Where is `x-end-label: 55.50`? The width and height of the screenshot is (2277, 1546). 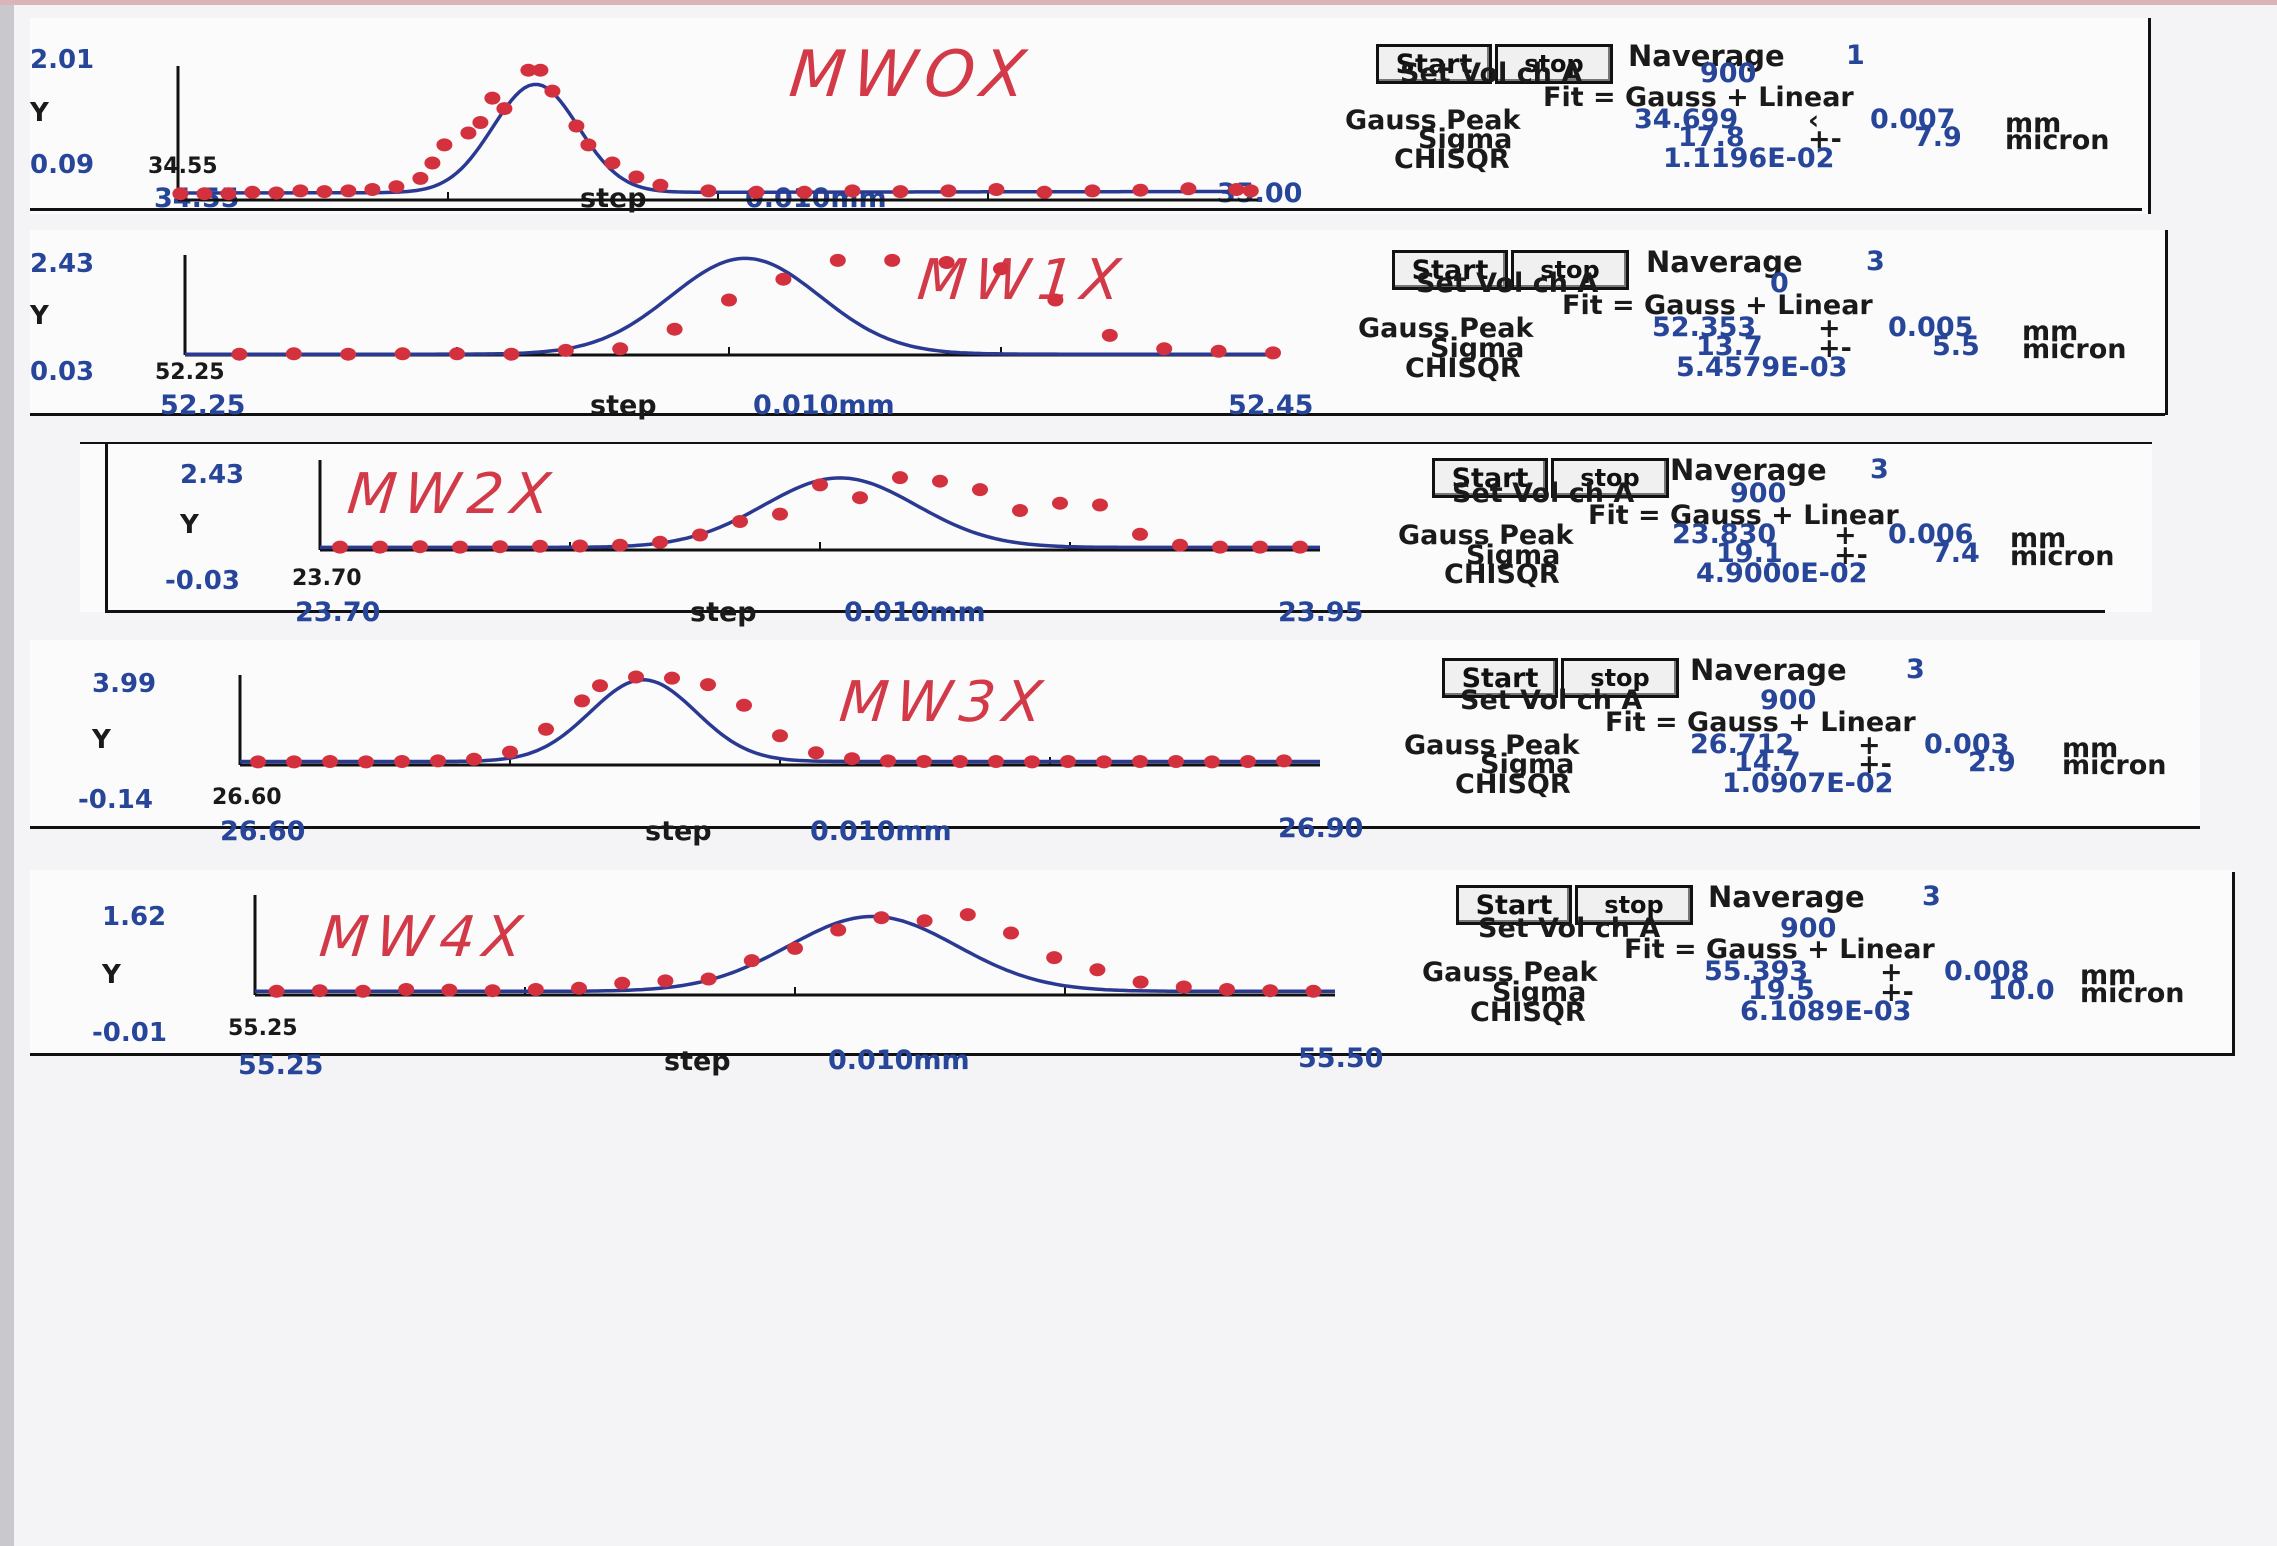 x-end-label: 55.50 is located at coordinates (1341, 1058).